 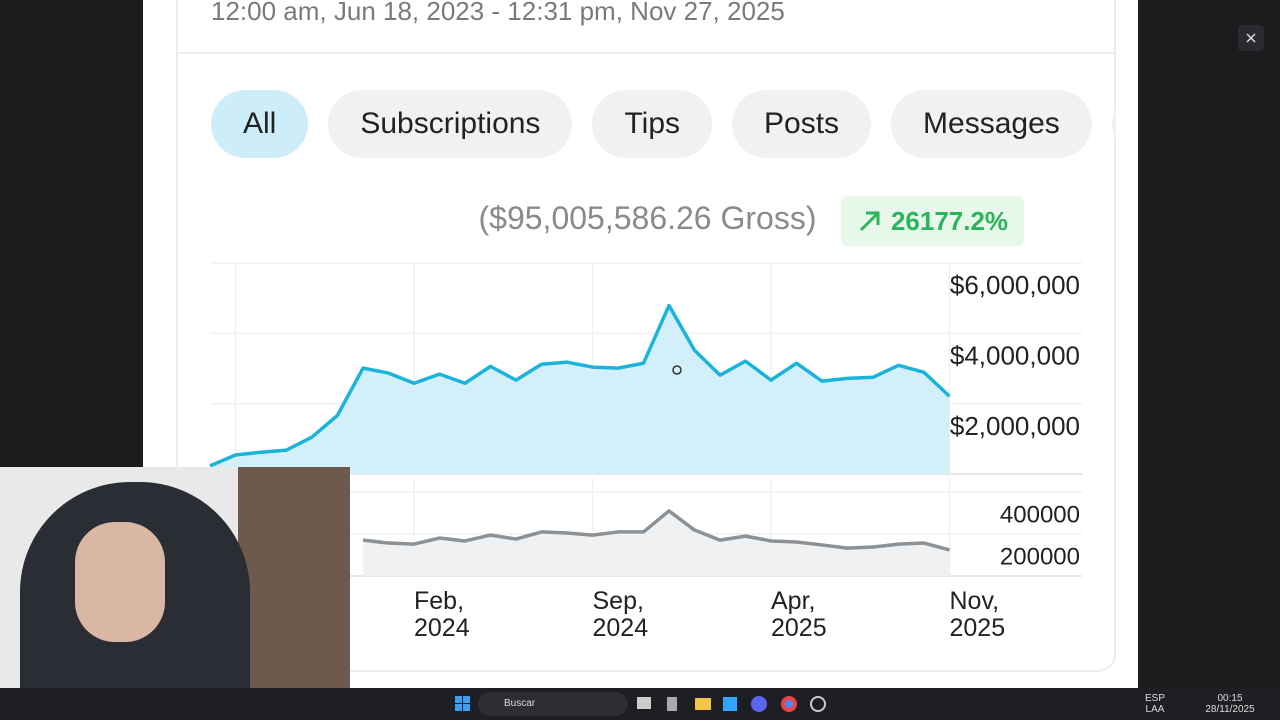 I want to click on taskbar-apps, so click(x=731, y=704).